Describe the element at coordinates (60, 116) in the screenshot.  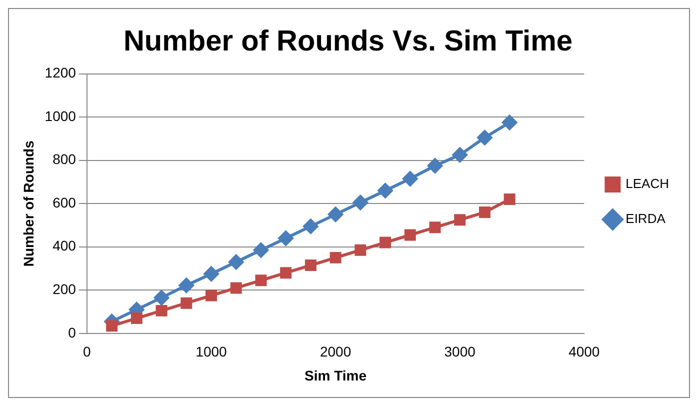
I see `y-tick-label: 1000` at that location.